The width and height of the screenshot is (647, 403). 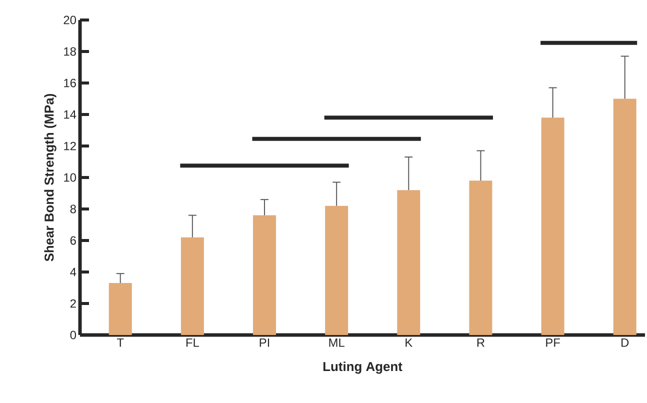 I want to click on y-axis-title: Shear Bond Strength (MPa), so click(x=50, y=178).